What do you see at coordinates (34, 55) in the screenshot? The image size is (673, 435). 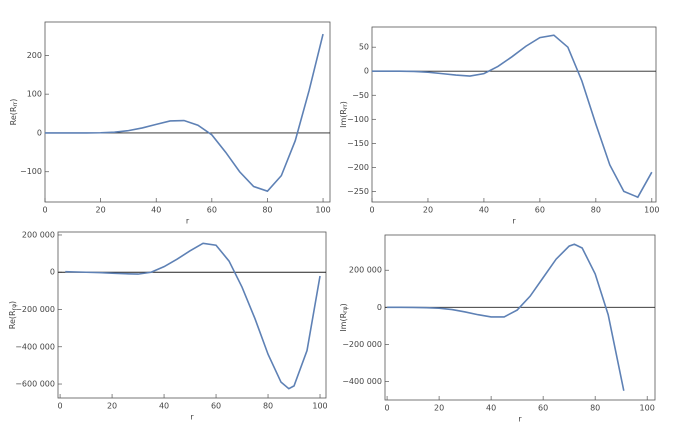 I see `y-tick-label: 200` at bounding box center [34, 55].